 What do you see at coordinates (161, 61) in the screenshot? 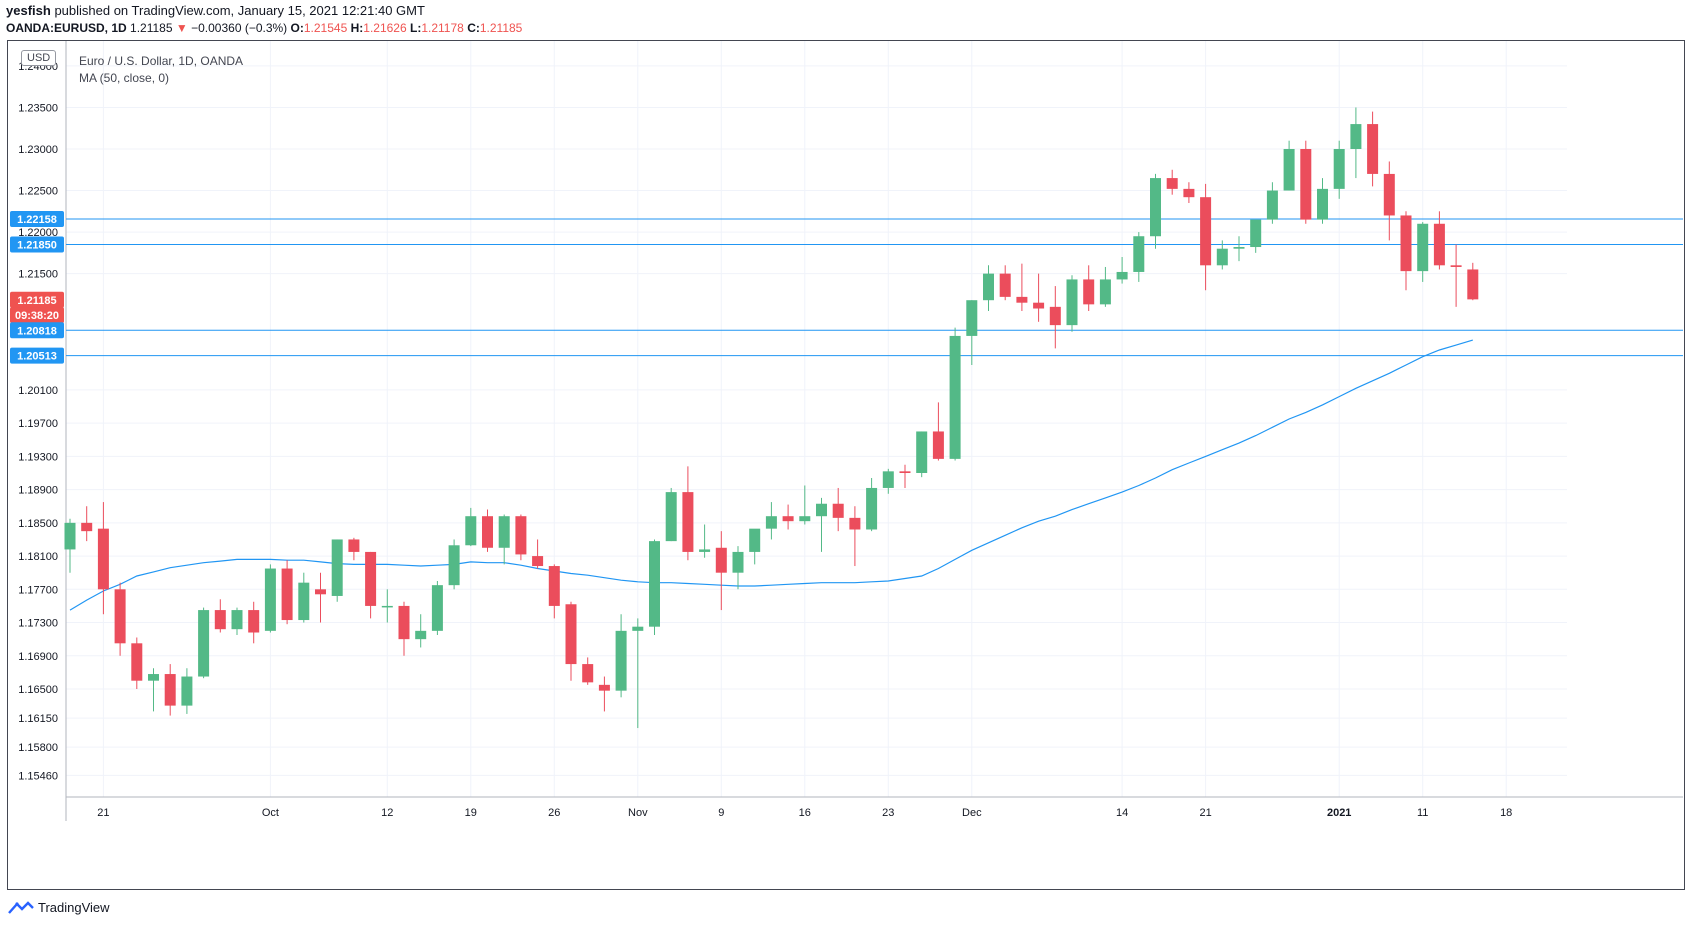
I see `series-legend-title: Euro / U.S. Dollar, 1D, OANDA` at bounding box center [161, 61].